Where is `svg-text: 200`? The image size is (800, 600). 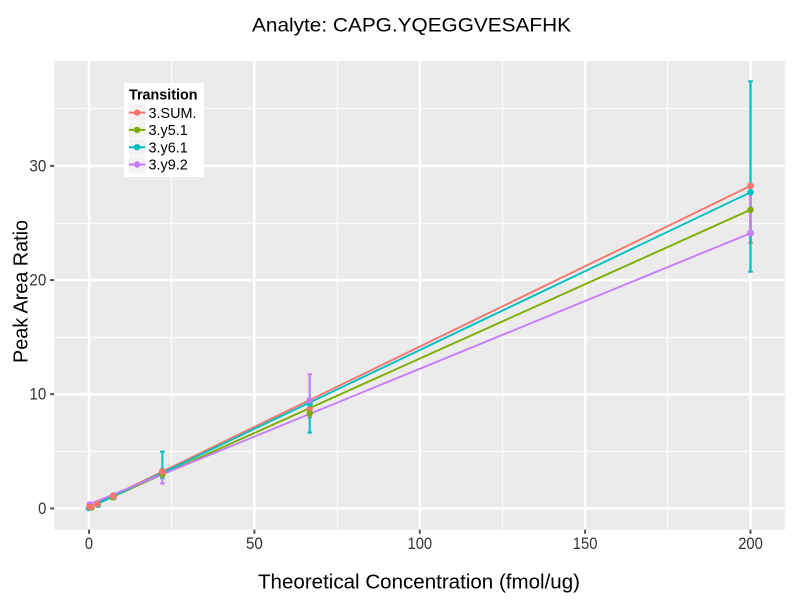 svg-text: 200 is located at coordinates (750, 544).